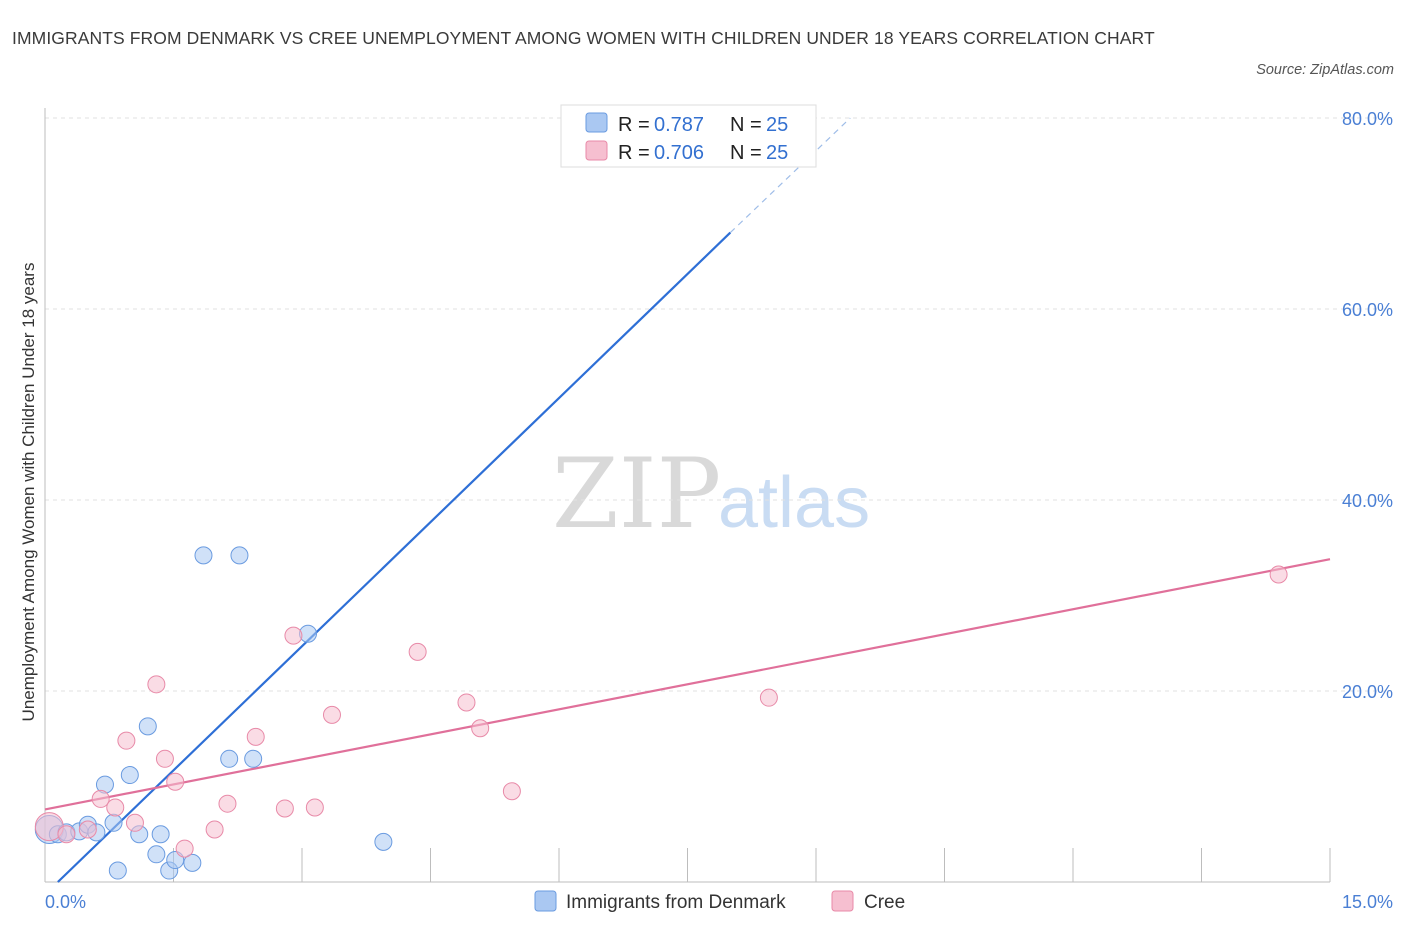  Describe the element at coordinates (1367, 902) in the screenshot. I see `x-tick-max: 15.0%` at that location.